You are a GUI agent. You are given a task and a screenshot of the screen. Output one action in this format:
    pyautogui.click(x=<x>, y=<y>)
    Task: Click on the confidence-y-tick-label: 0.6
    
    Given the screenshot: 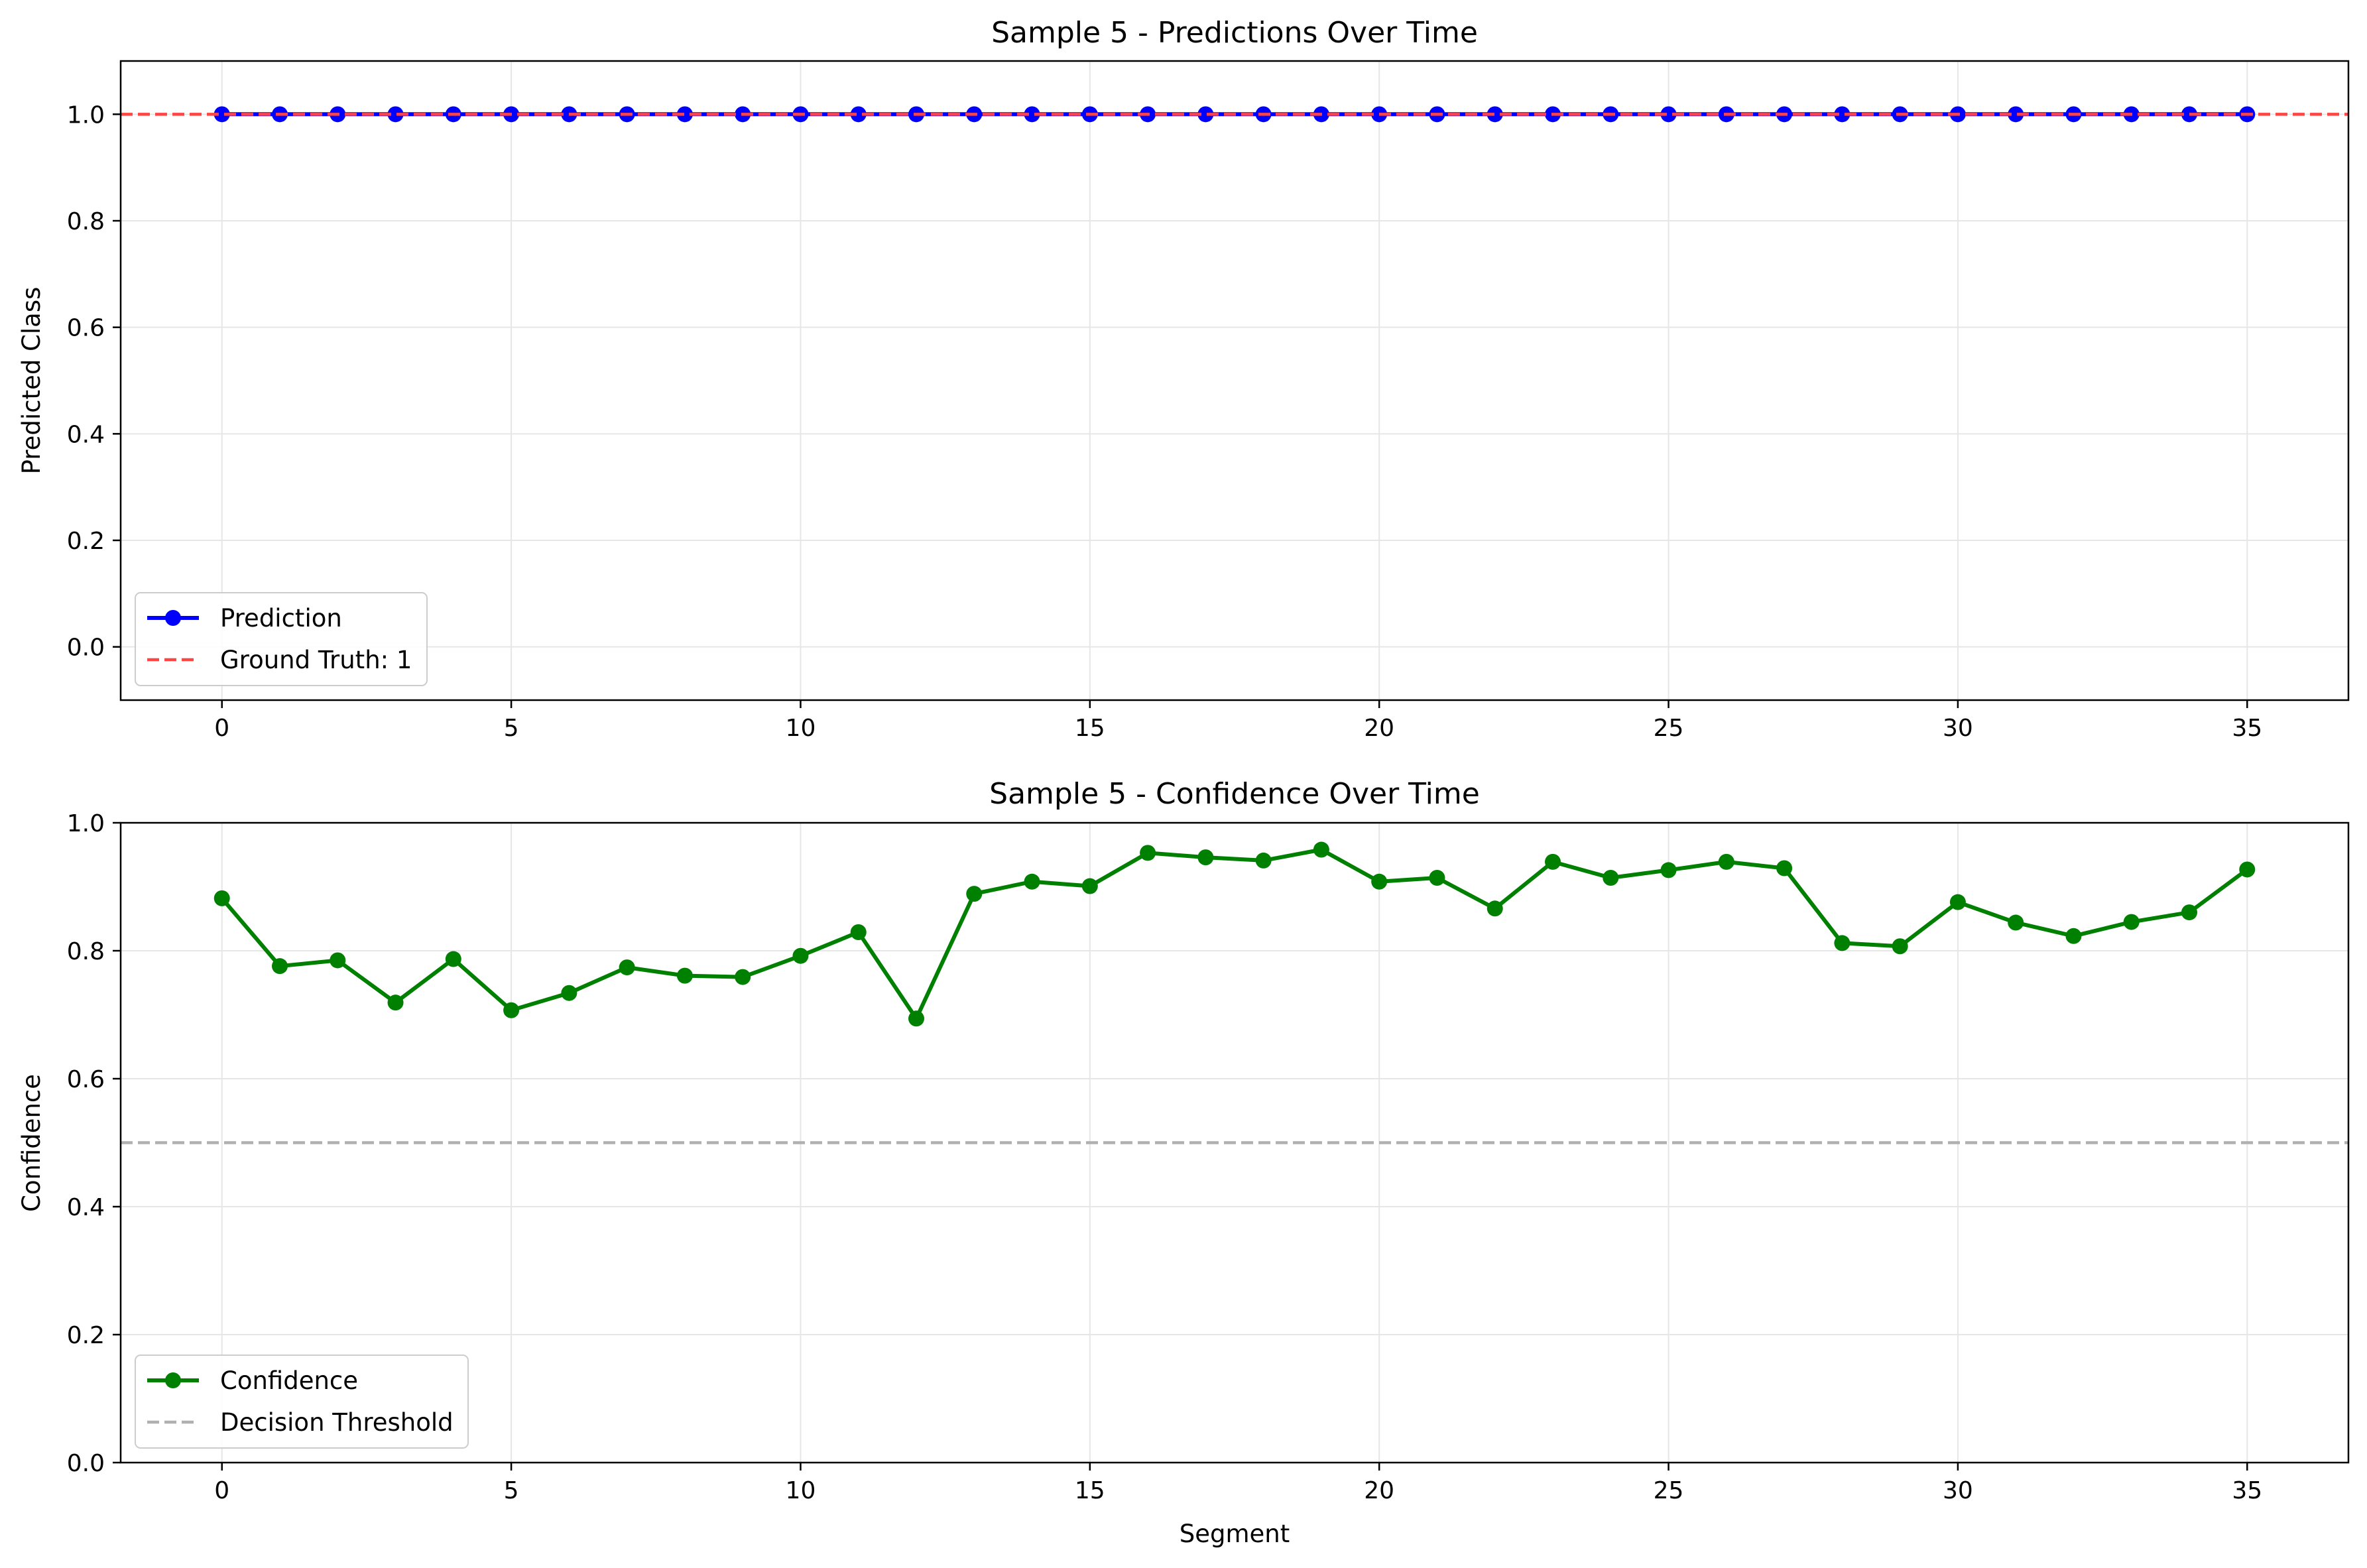 What is the action you would take?
    pyautogui.click(x=86, y=1079)
    